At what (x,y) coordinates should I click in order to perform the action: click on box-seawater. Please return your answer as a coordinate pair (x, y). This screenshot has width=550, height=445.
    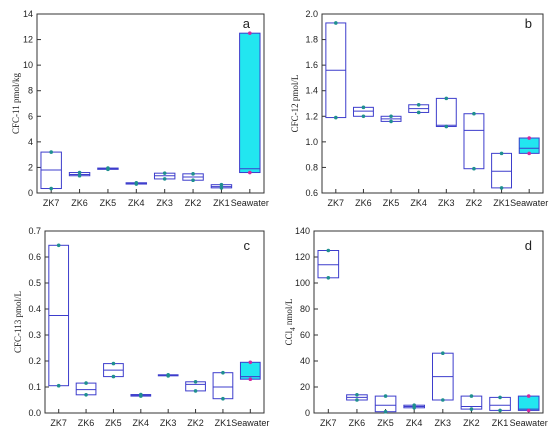
    Looking at the image, I should click on (529, 145).